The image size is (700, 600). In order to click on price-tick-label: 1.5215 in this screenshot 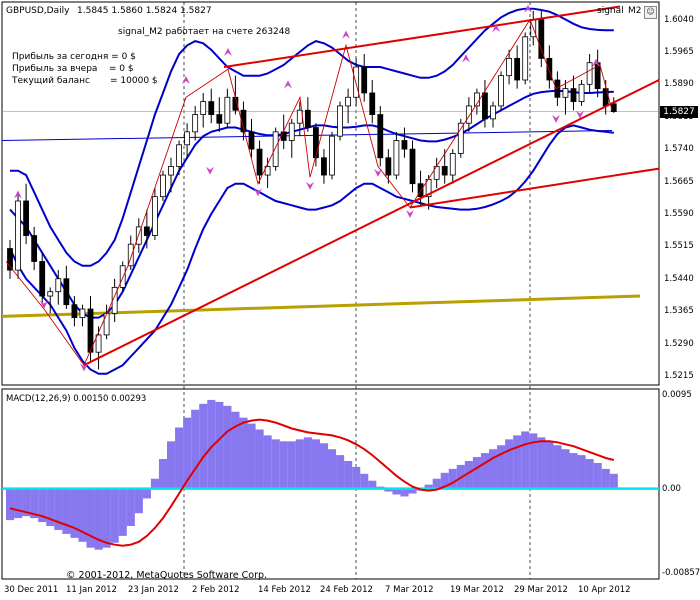, I will do `click(679, 375)`.